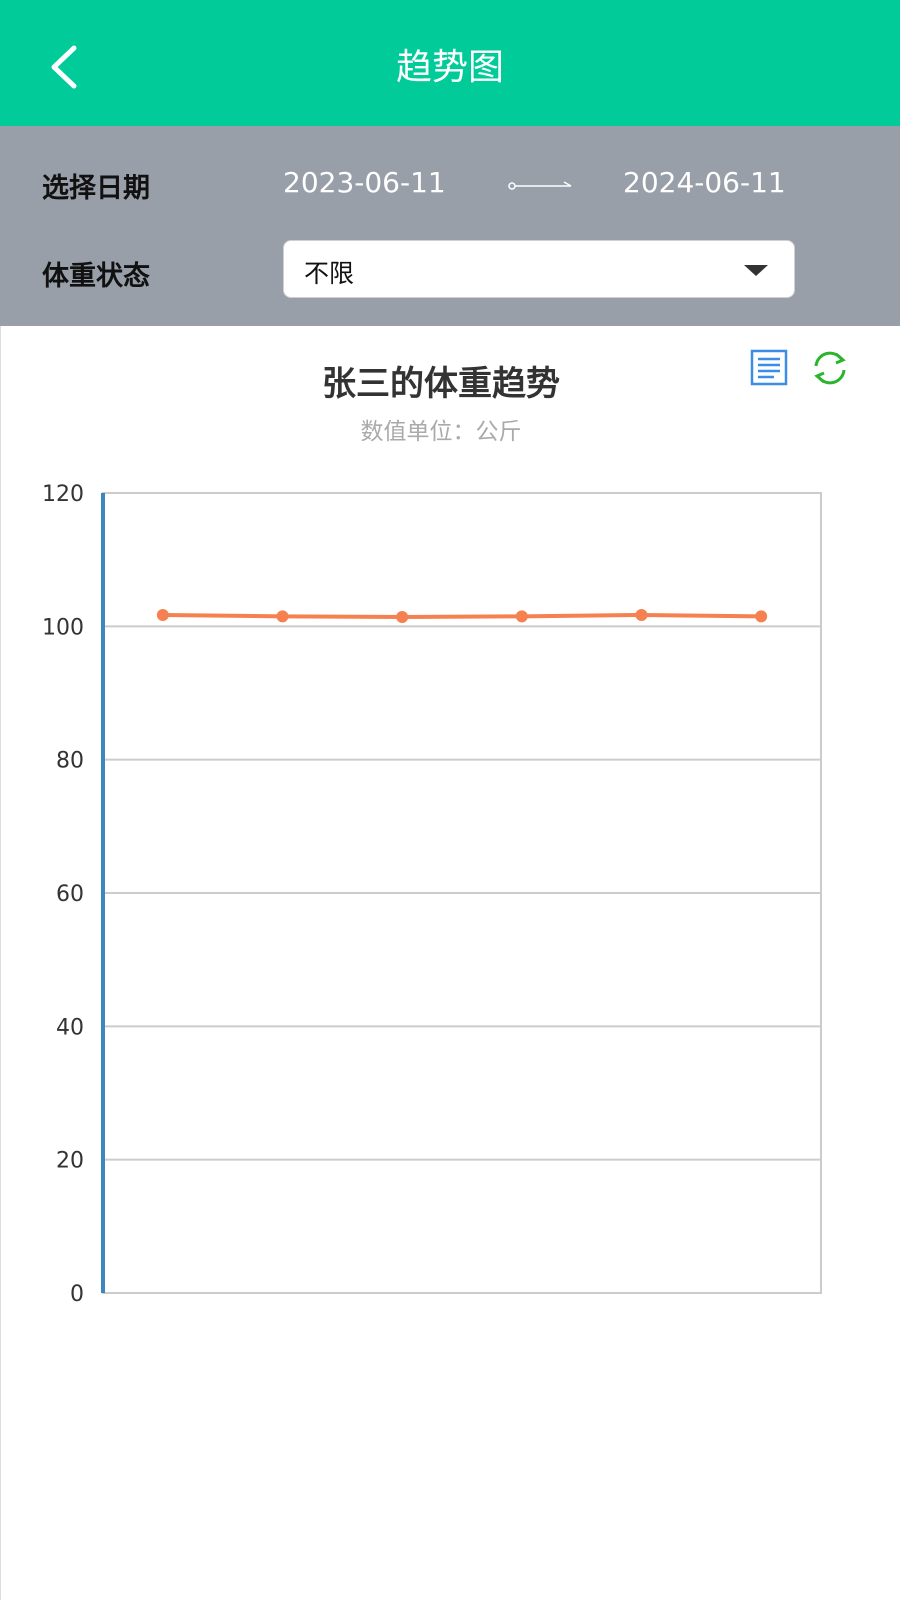  I want to click on filter-panel: 选择日期 2023-06-11 2024-06-11 体重状态 不限, so click(450, 226).